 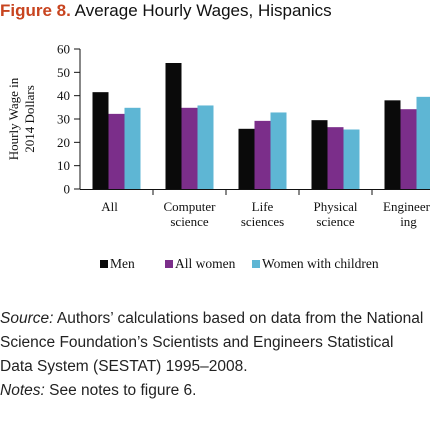 What do you see at coordinates (67, 189) in the screenshot?
I see `y-tick-label: 0` at bounding box center [67, 189].